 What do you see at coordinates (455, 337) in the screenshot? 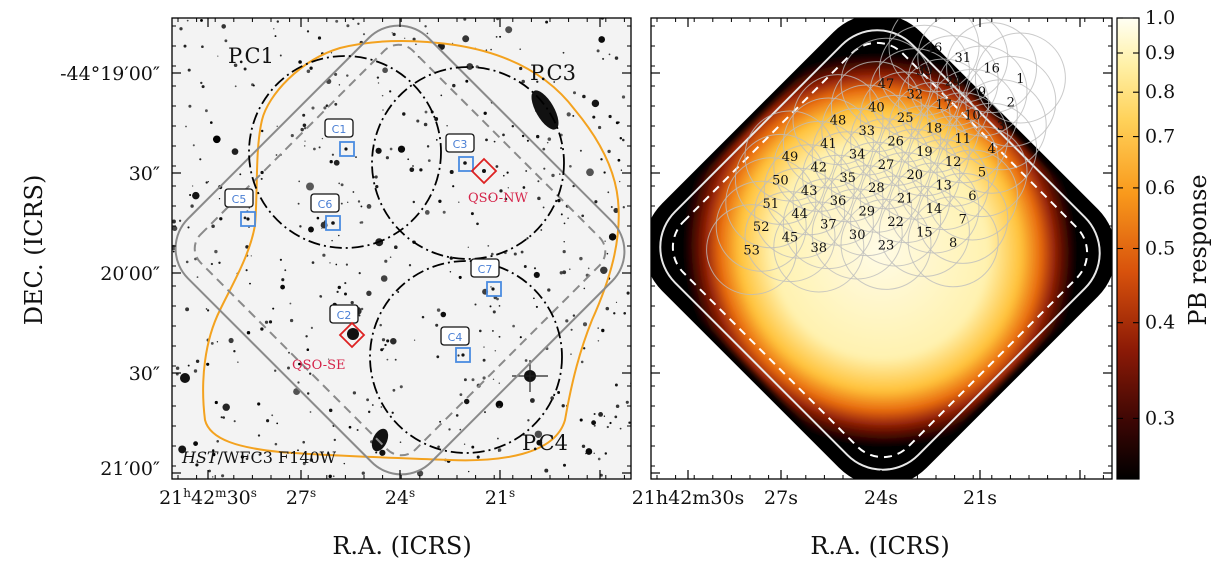
I see `svg-text: C4` at bounding box center [455, 337].